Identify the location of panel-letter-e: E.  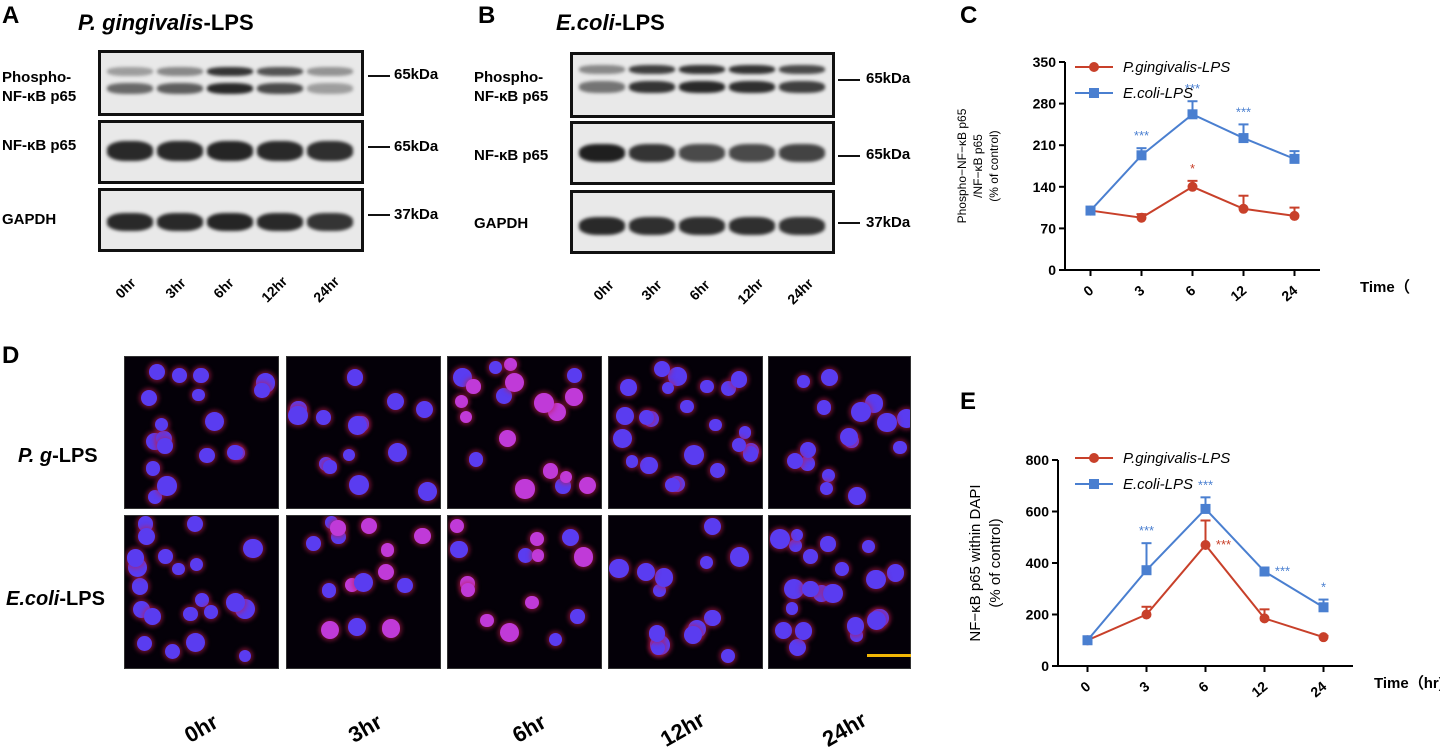
(968, 401).